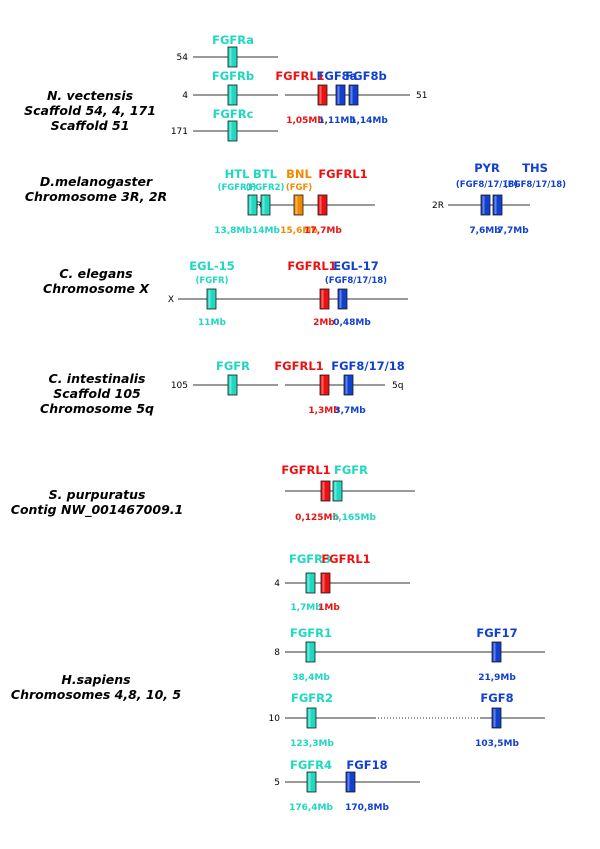  Describe the element at coordinates (365, 76) in the screenshot. I see `gene-name: FGF8b` at that location.